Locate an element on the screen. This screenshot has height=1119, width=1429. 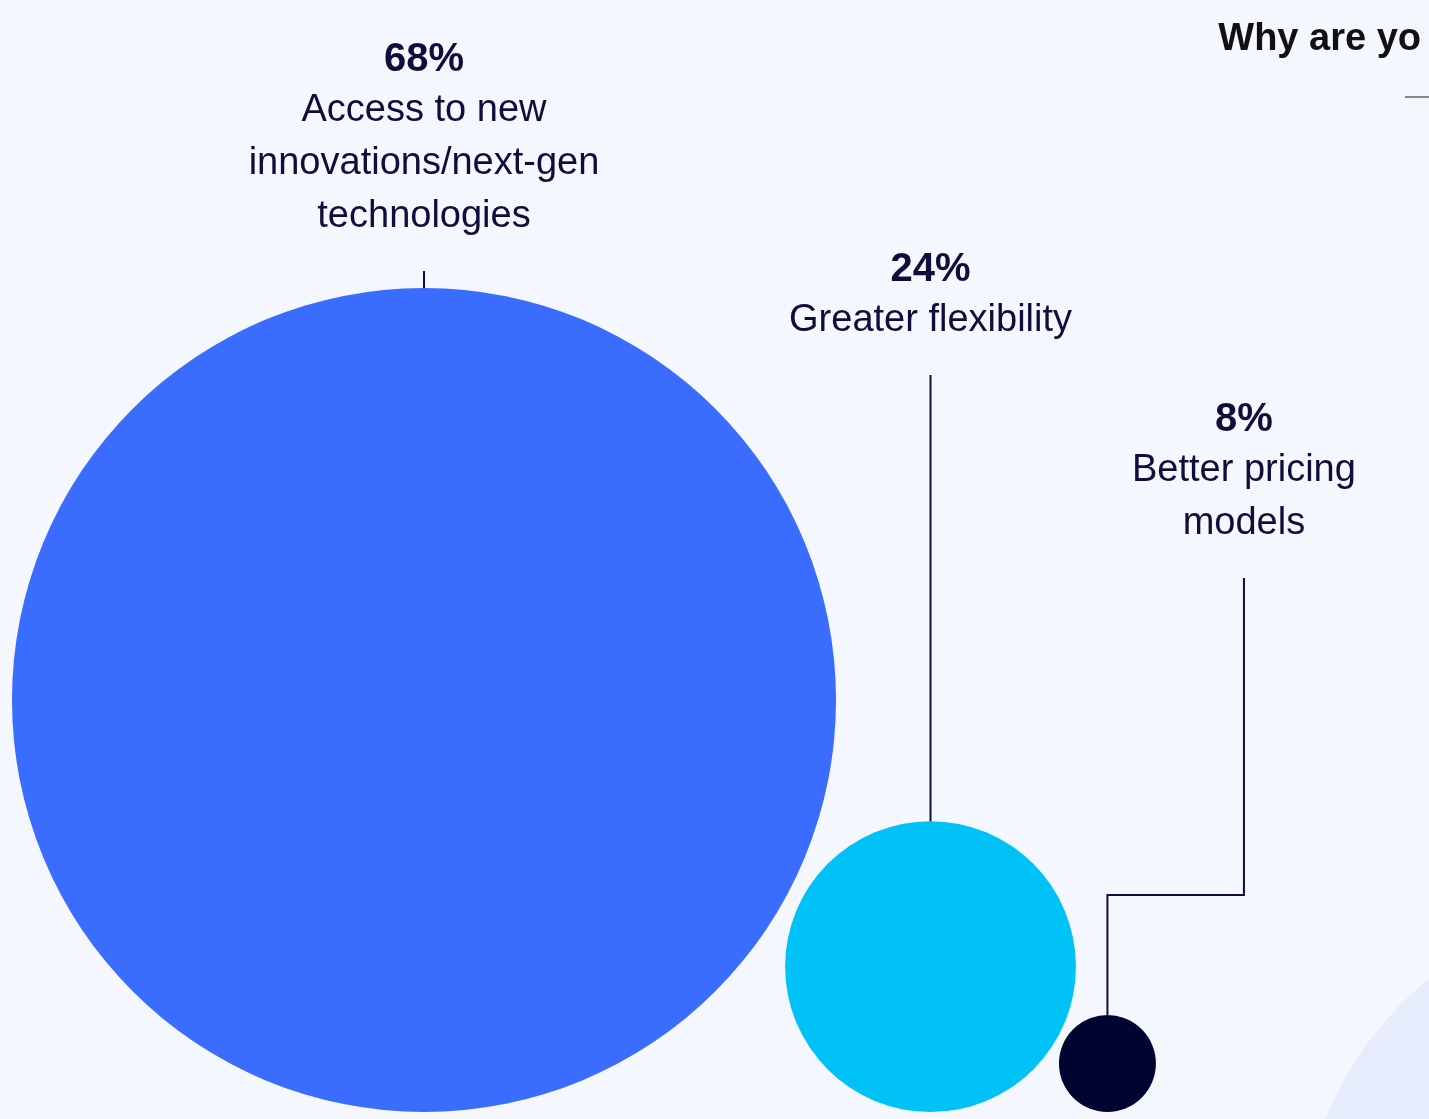
category-label: Better pricing models is located at coordinates (1244, 495).